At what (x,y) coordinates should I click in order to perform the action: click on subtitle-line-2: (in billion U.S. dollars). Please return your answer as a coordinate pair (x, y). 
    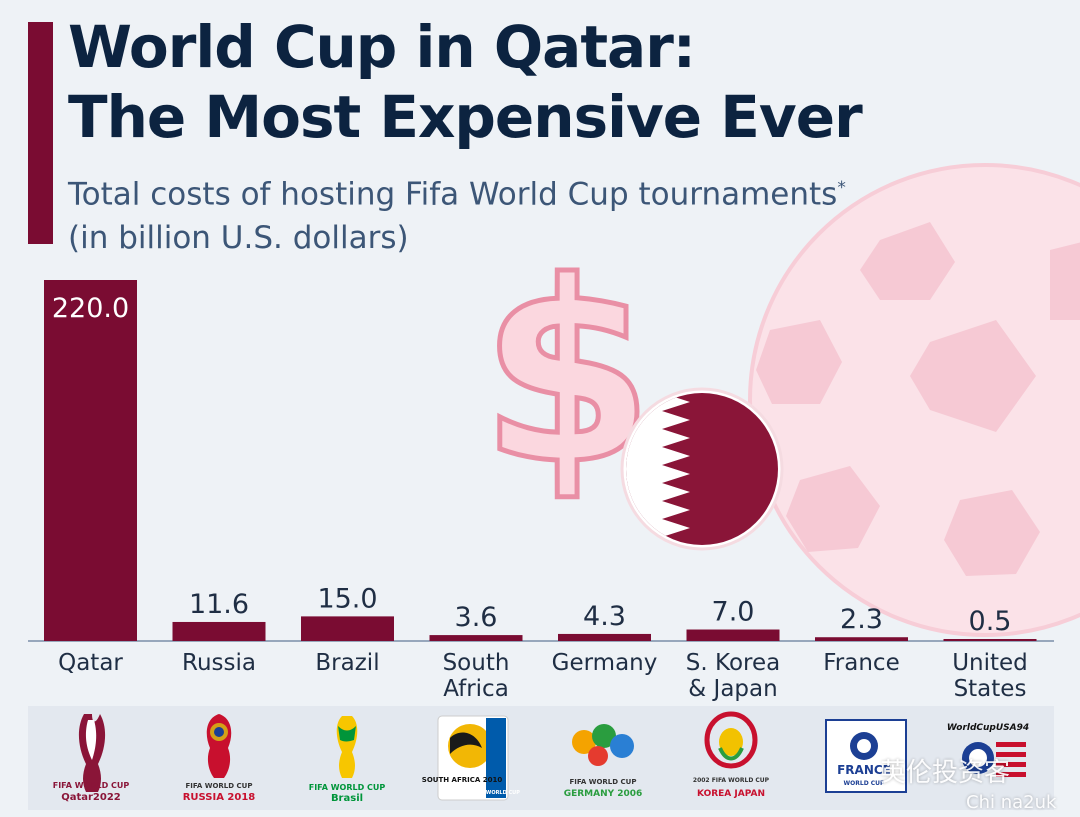
    Looking at the image, I should click on (238, 238).